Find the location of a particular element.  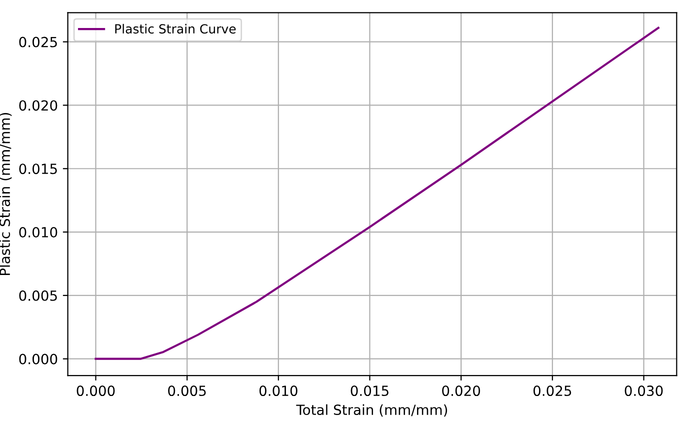

x-tick-label: 0.015 is located at coordinates (369, 391).